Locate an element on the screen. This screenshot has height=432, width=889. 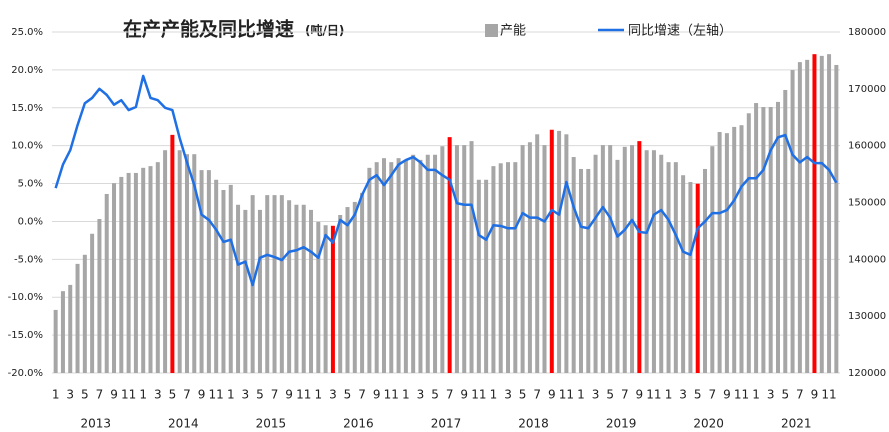
year-label: 2016 is located at coordinates (358, 424).